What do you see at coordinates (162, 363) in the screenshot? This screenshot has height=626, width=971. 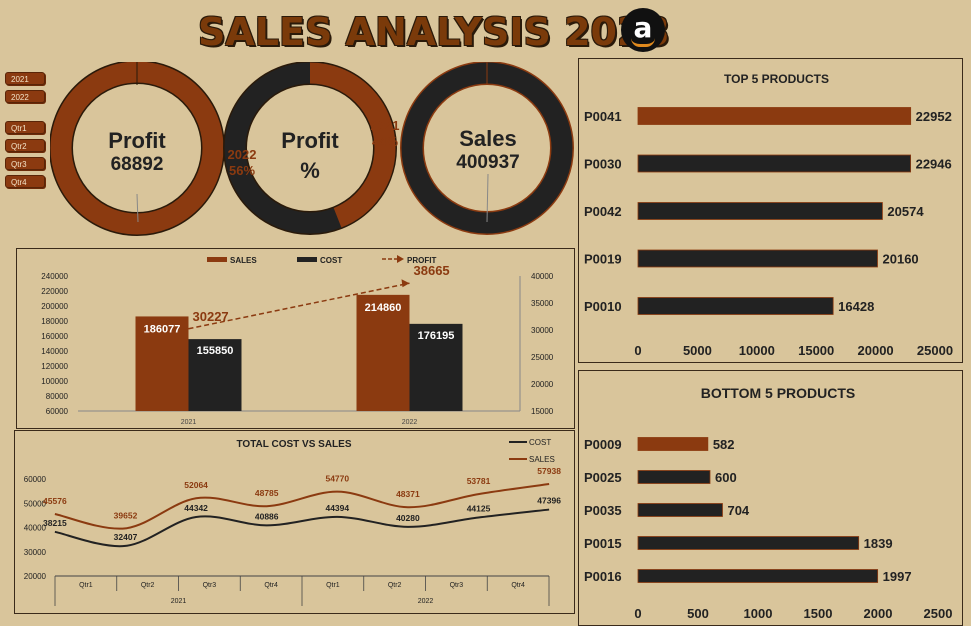 I see `sales-bar` at bounding box center [162, 363].